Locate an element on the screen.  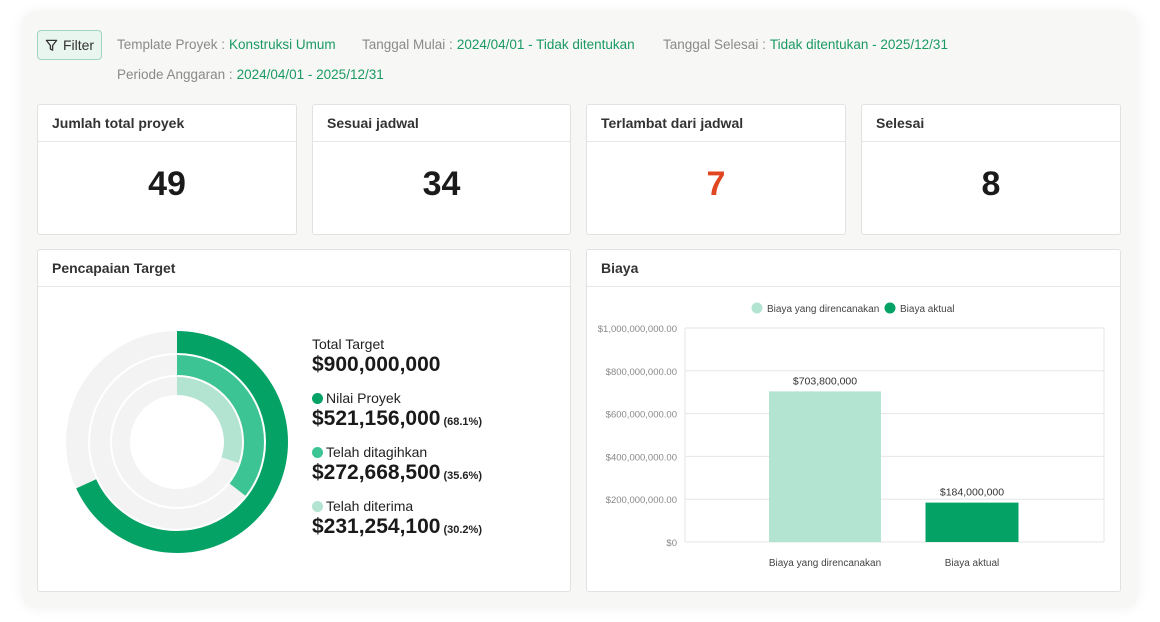
target-item-value: $521,156,000 is located at coordinates (376, 418).